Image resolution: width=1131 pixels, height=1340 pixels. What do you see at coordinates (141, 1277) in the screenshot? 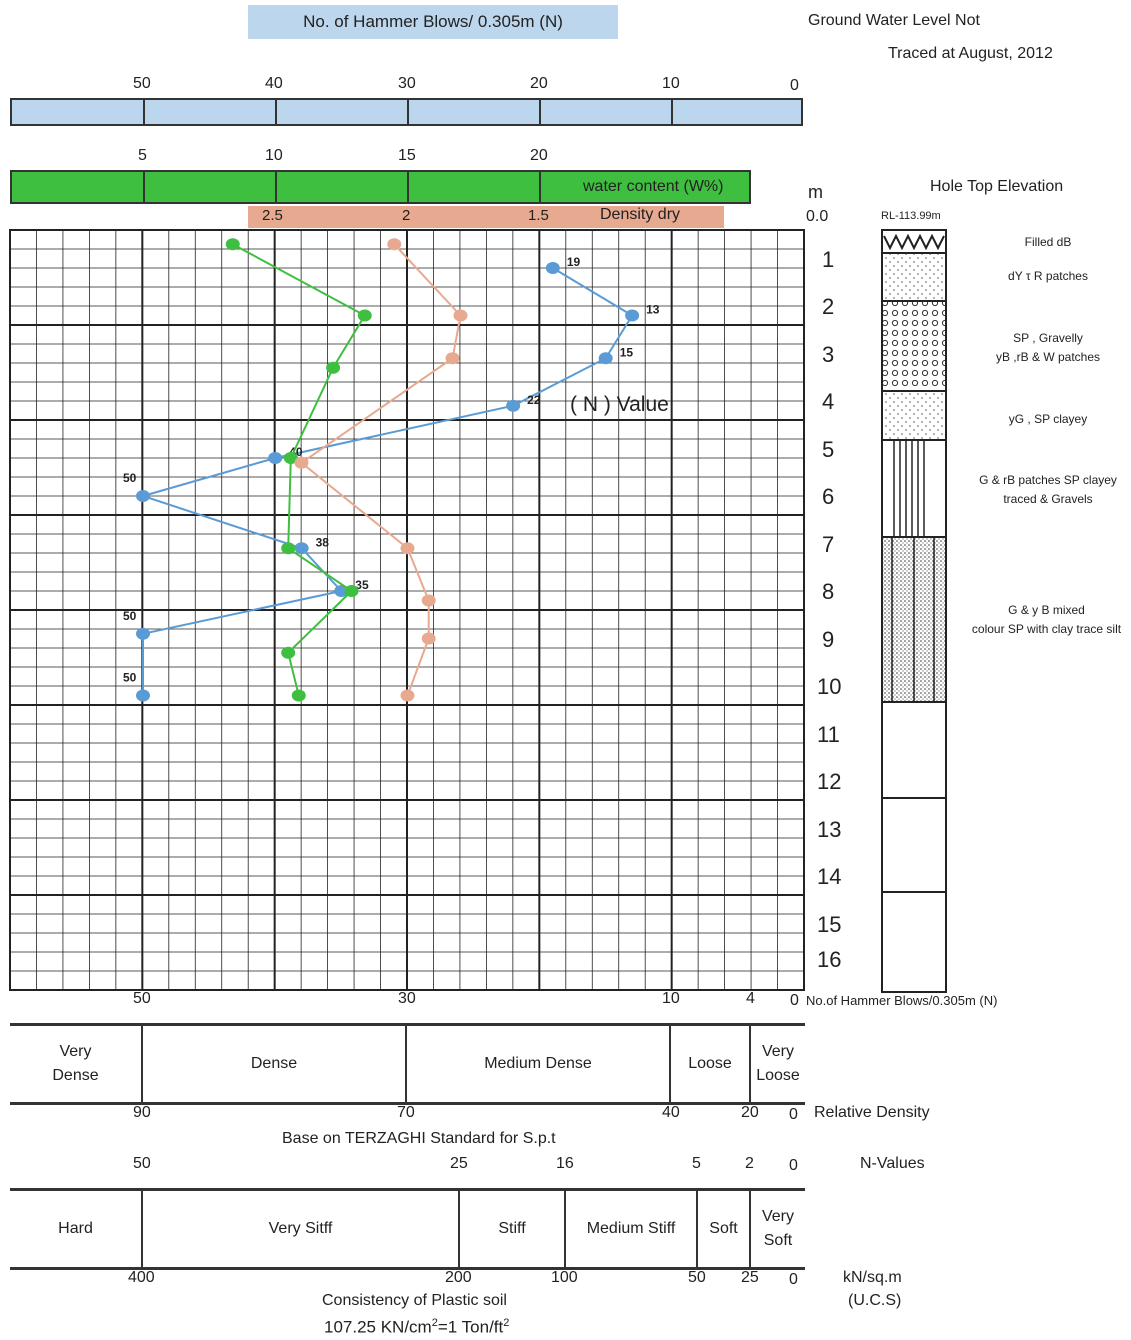
I see `cs-tick: 400` at bounding box center [141, 1277].